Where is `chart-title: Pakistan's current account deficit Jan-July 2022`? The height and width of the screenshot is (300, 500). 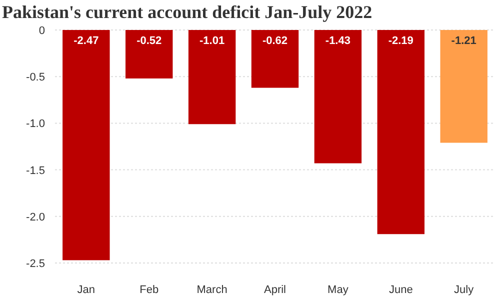
chart-title: Pakistan's current account deficit Jan-July 2022 is located at coordinates (187, 12).